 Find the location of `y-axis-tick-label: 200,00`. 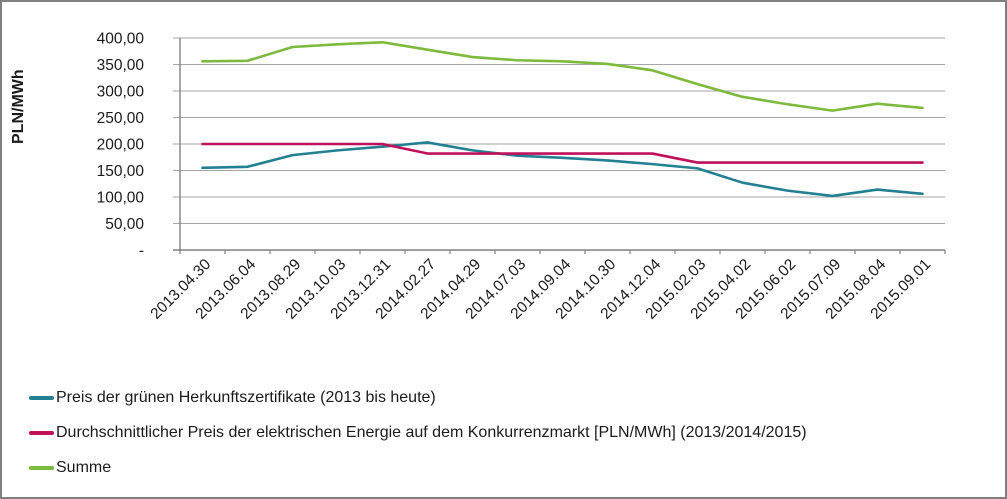

y-axis-tick-label: 200,00 is located at coordinates (121, 145).